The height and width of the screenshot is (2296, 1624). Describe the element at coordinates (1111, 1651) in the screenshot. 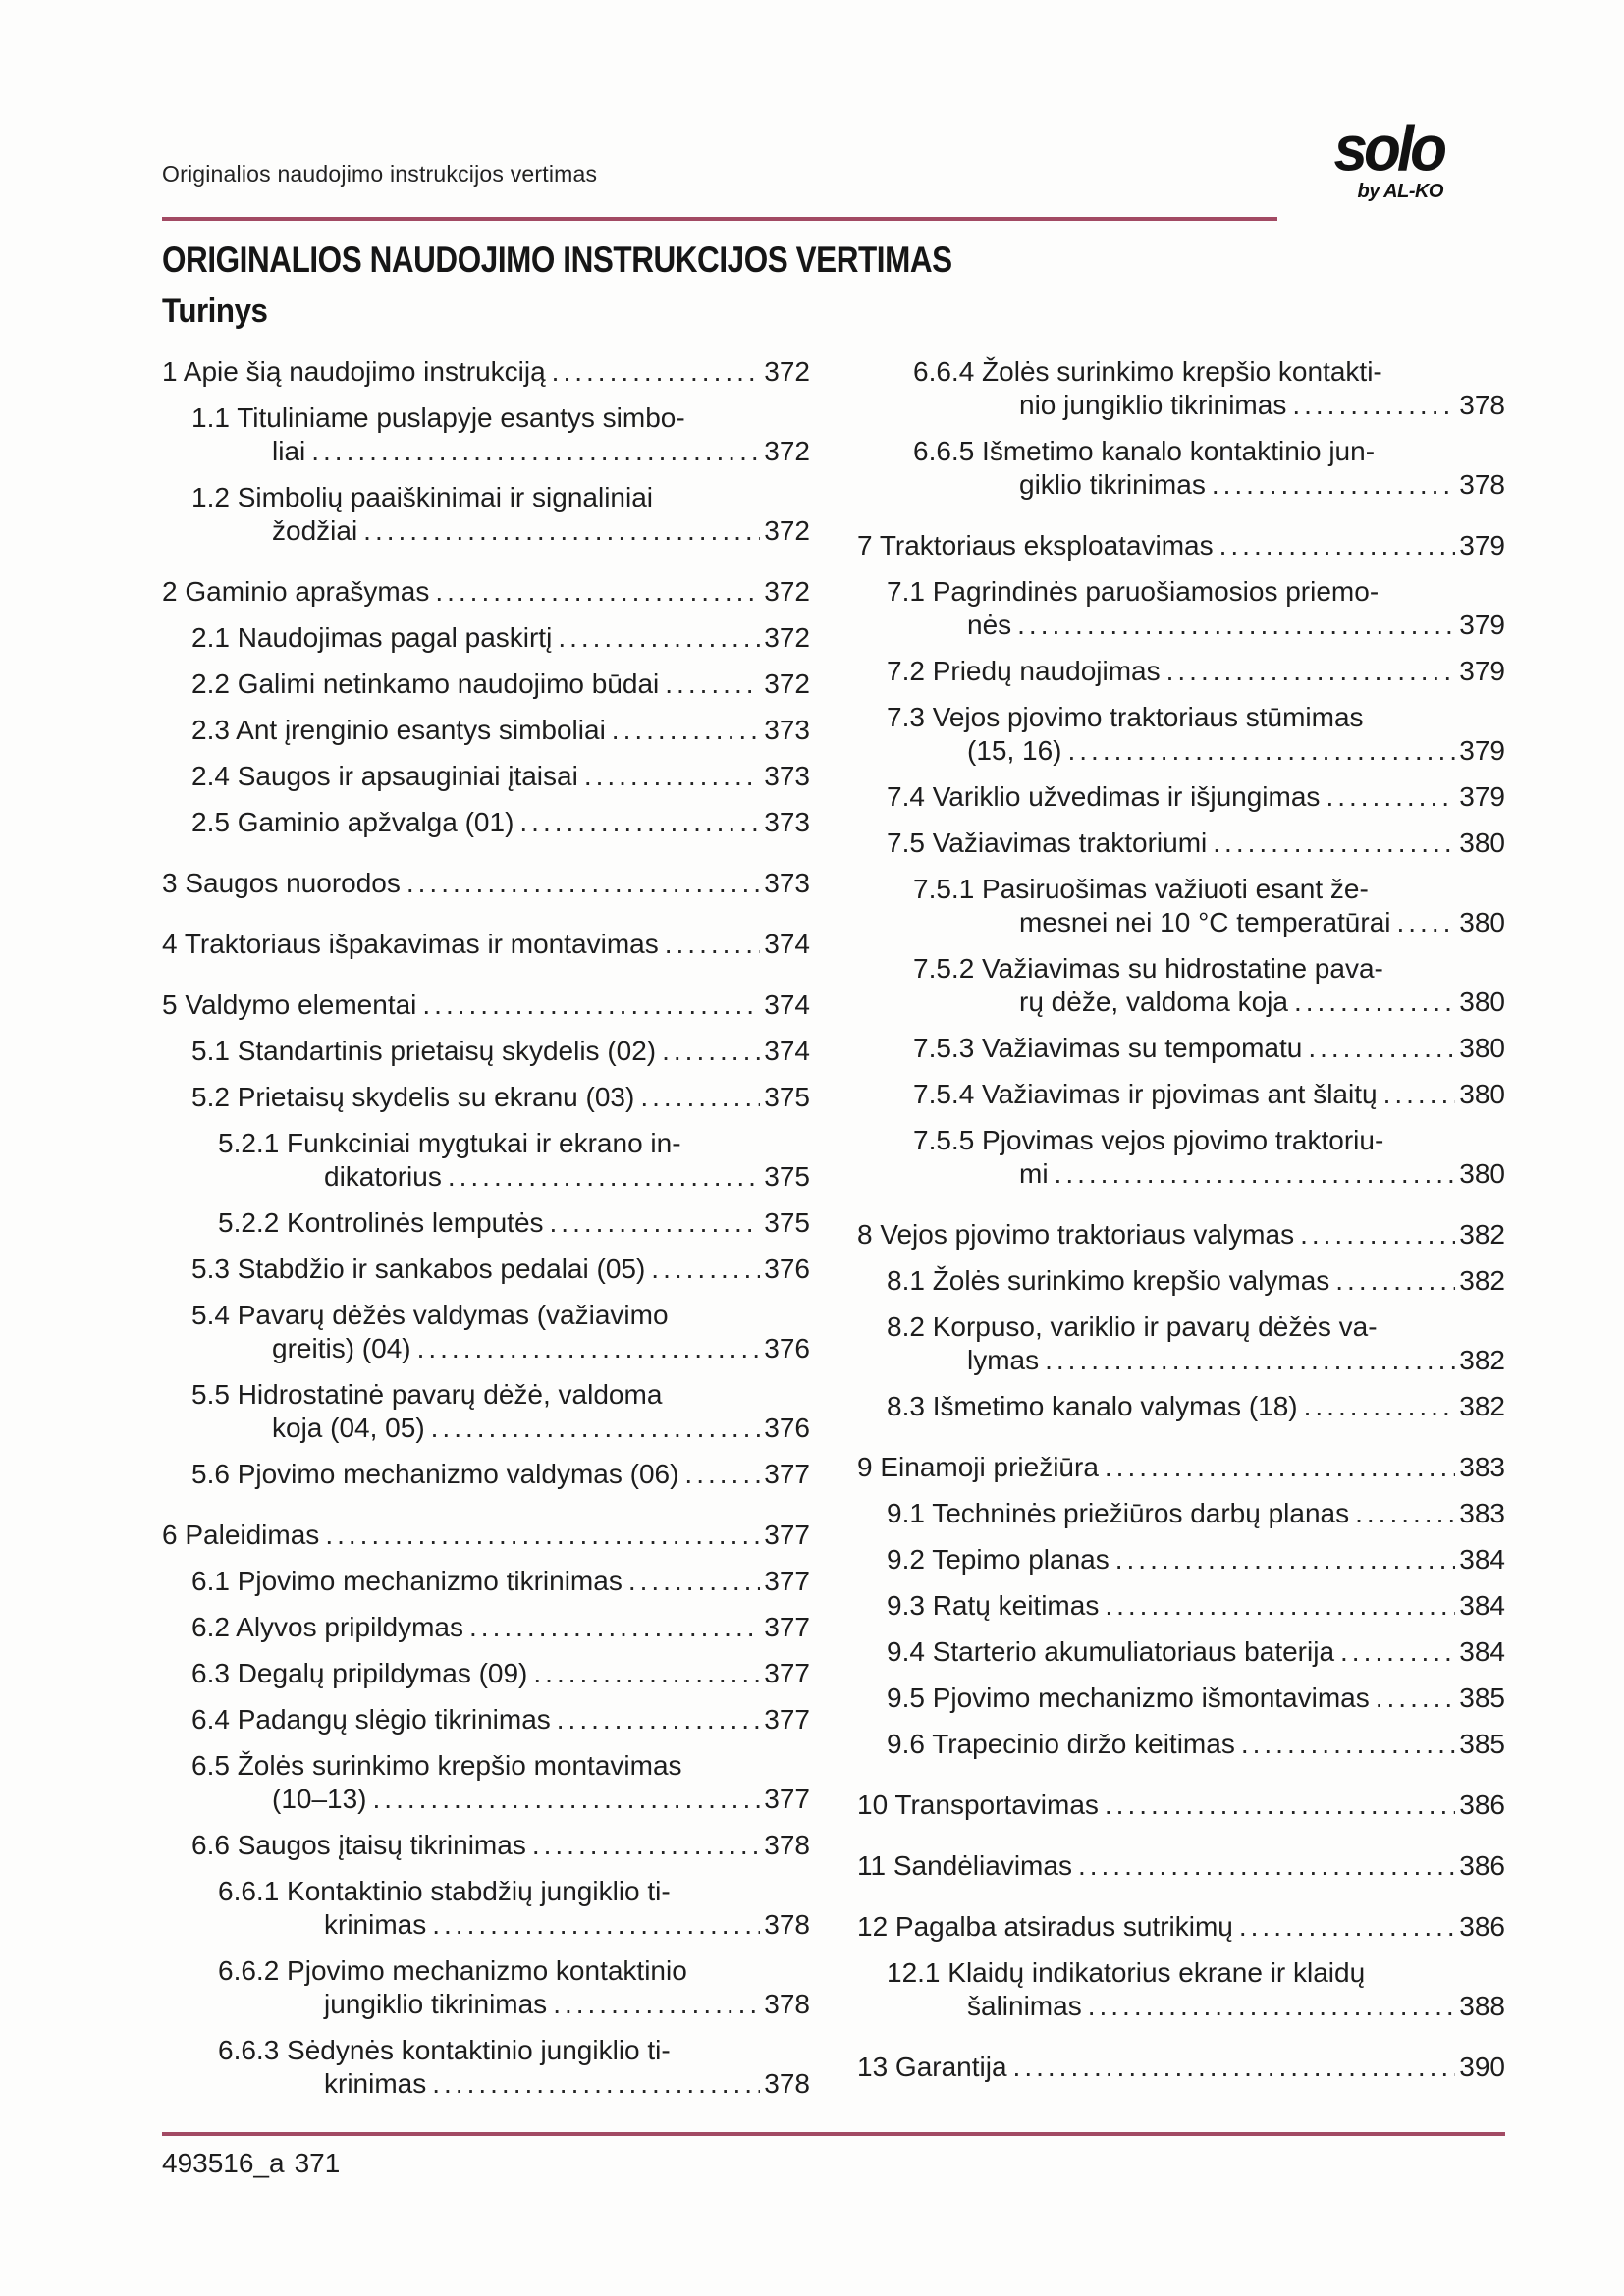

I see `toc-entry-label: 9.4 Starterio akumuliatoriaus baterija` at that location.